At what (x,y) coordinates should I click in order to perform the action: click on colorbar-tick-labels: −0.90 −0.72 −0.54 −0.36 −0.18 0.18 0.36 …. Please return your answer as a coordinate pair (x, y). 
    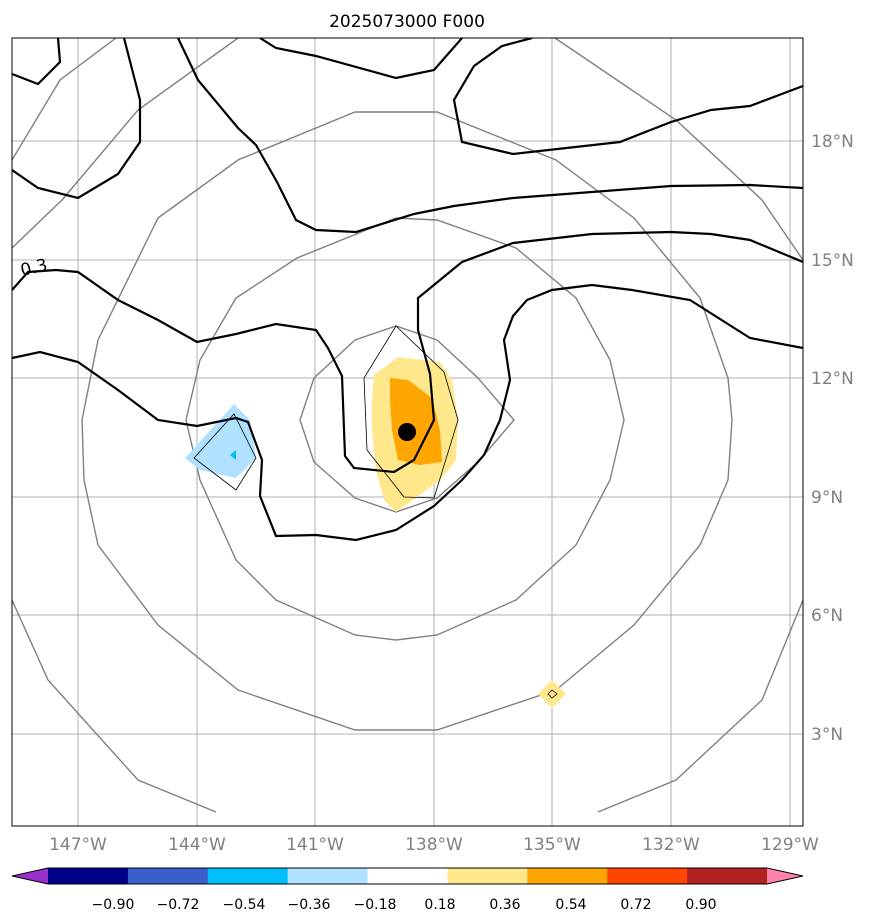
    Looking at the image, I should click on (404, 905).